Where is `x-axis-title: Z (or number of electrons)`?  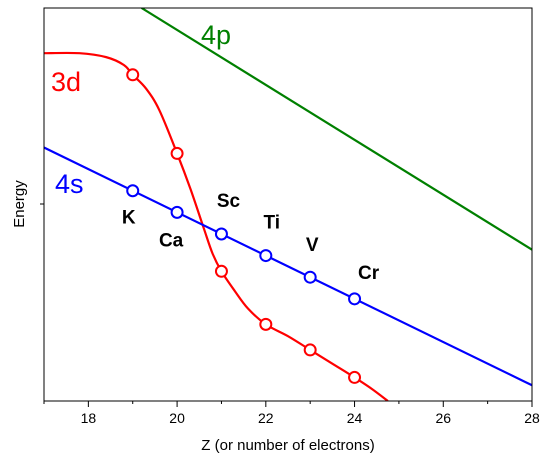 x-axis-title: Z (or number of electrons) is located at coordinates (287, 445).